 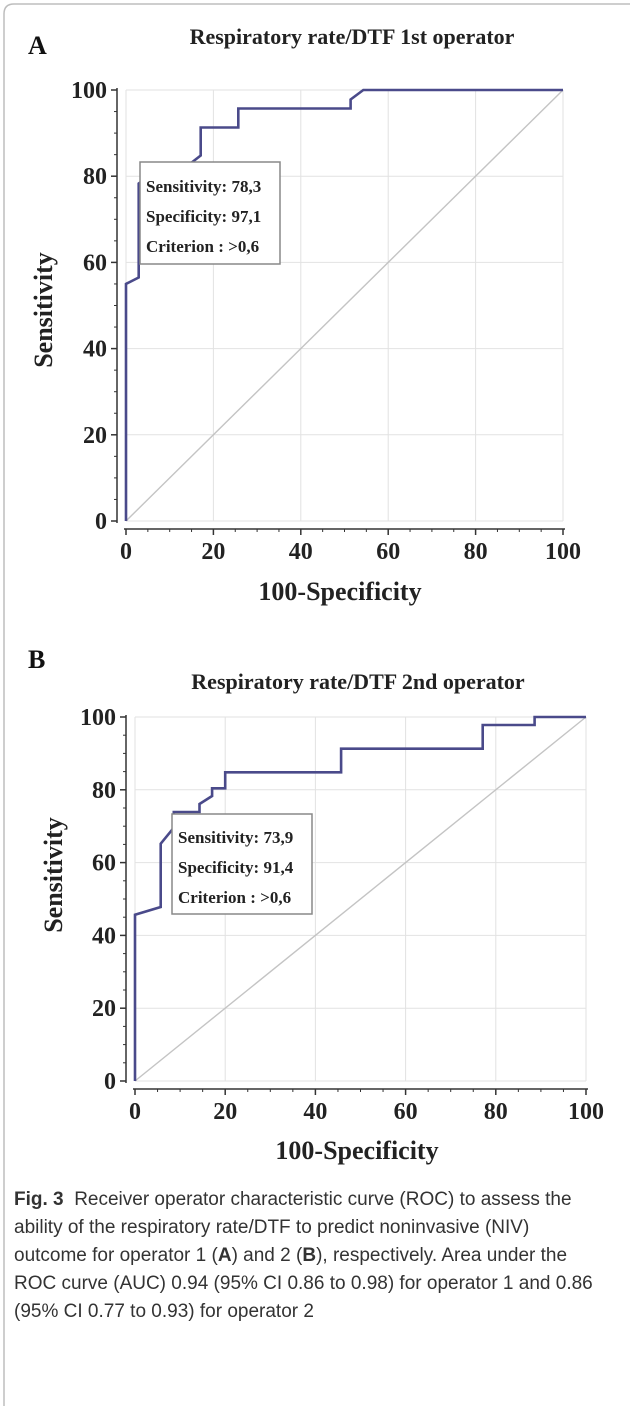 What do you see at coordinates (339, 591) in the screenshot?
I see `panel-a-xlabel: 100-Specificity` at bounding box center [339, 591].